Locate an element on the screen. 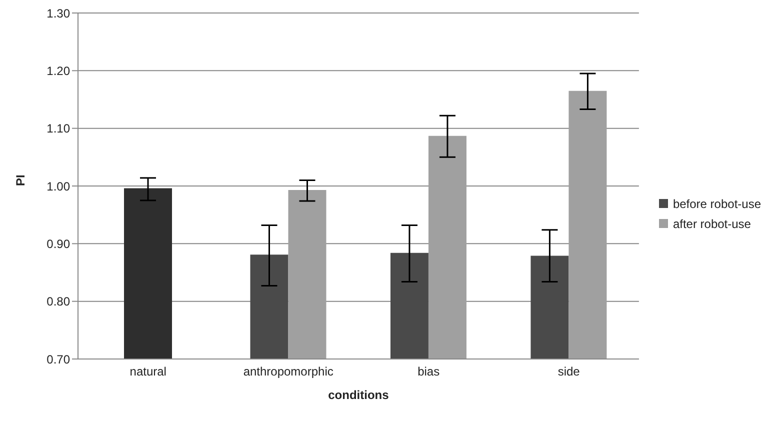  y-tick-label: 0.90 is located at coordinates (58, 243).